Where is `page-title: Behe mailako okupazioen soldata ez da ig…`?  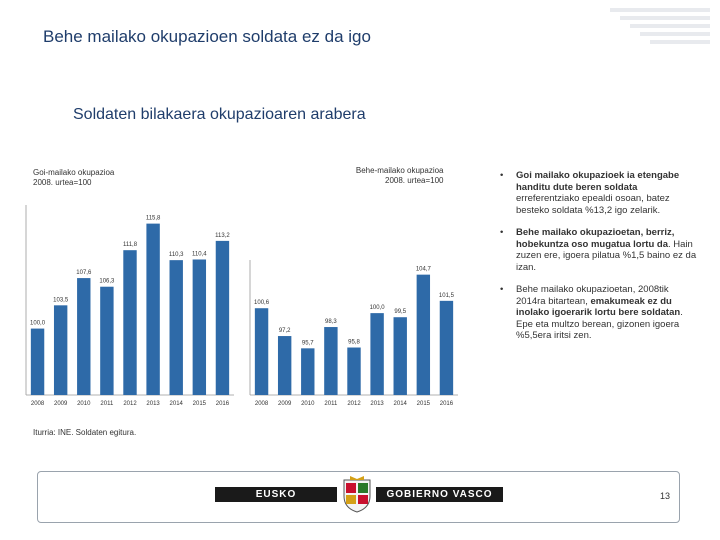
page-title: Behe mailako okupazioen soldata ez da ig… is located at coordinates (207, 36).